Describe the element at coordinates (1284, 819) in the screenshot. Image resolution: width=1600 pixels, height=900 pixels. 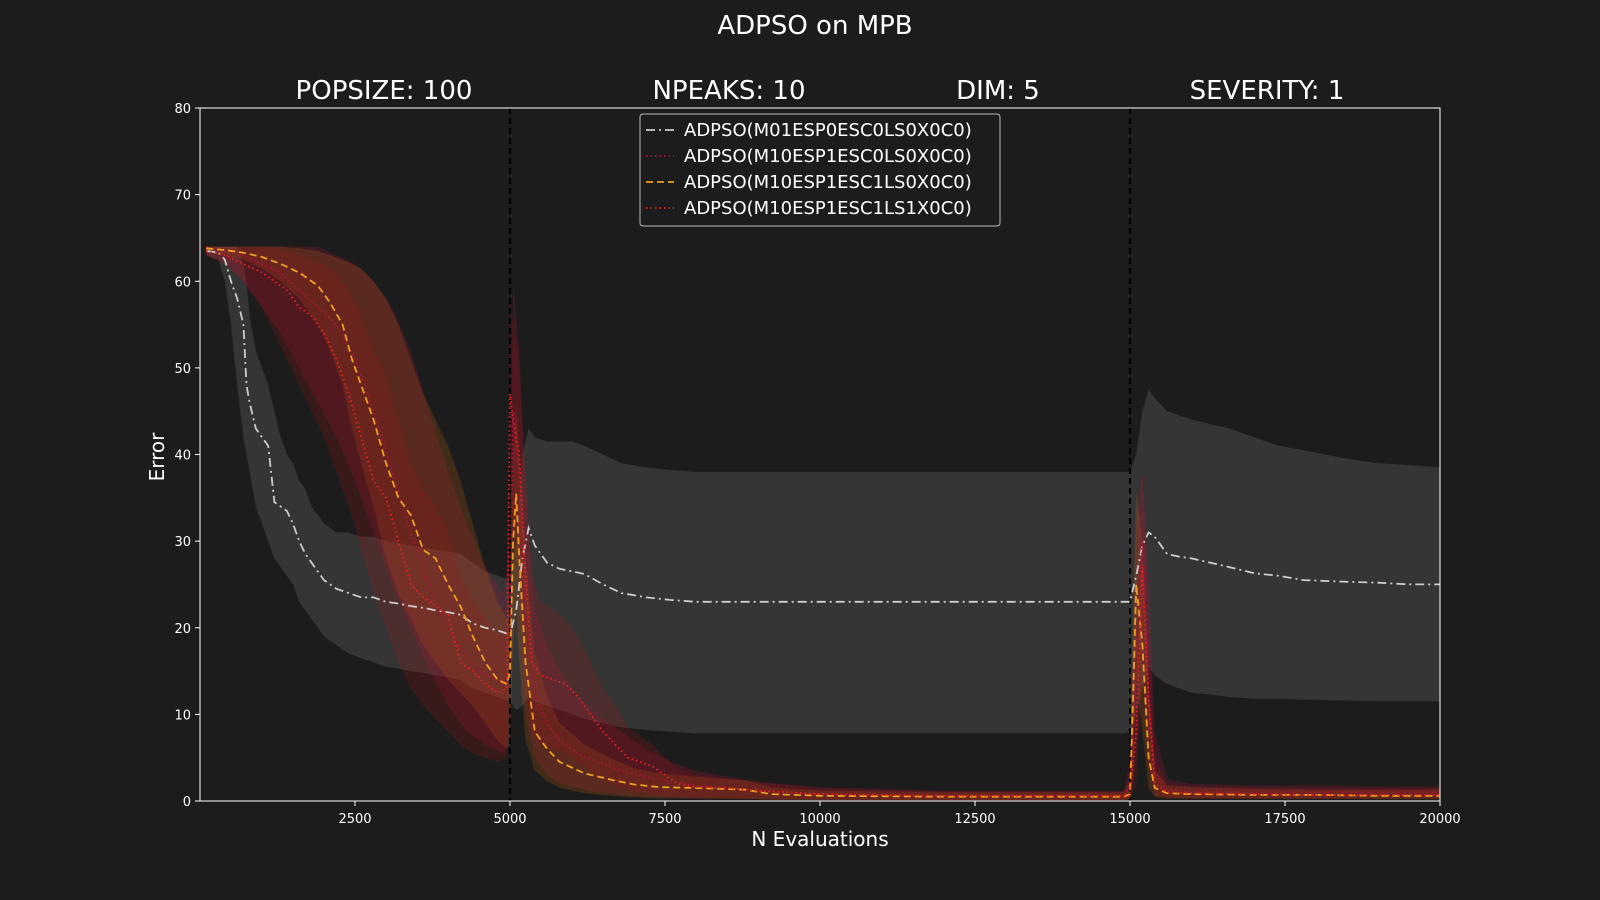
I see `x-tick-label: 17500` at that location.